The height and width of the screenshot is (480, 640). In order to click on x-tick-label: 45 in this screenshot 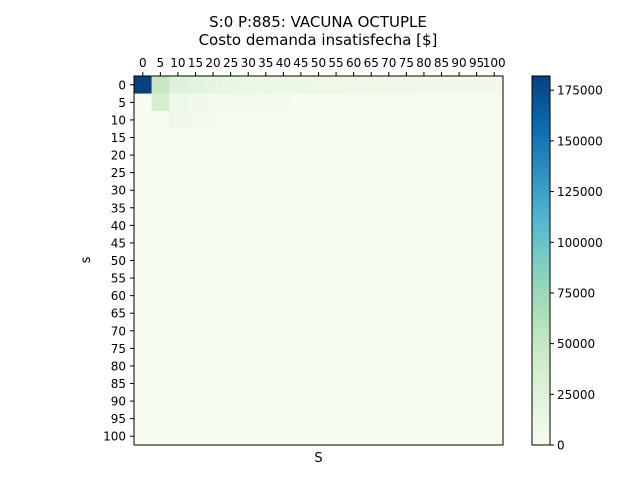, I will do `click(300, 63)`.